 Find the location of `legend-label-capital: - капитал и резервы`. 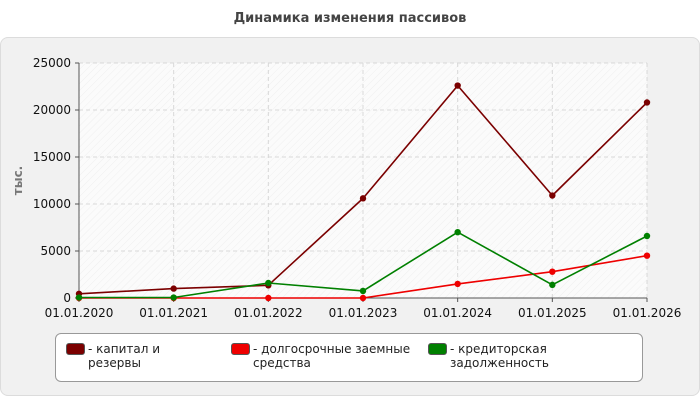

legend-label-capital: - капитал и резервы is located at coordinates (124, 356).